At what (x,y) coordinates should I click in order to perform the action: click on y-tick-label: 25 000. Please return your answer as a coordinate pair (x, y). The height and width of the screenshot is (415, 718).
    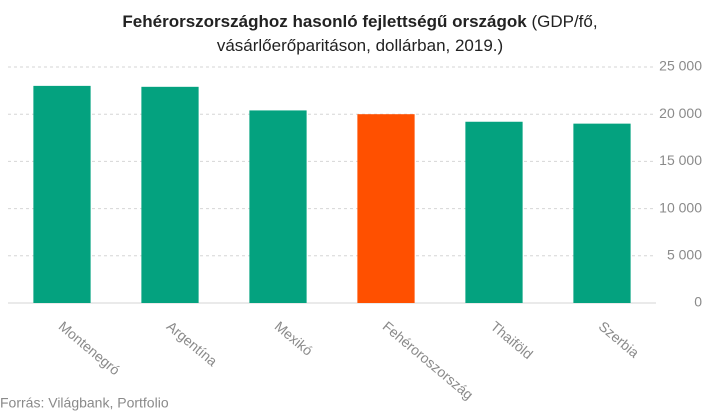
    Looking at the image, I should click on (680, 66).